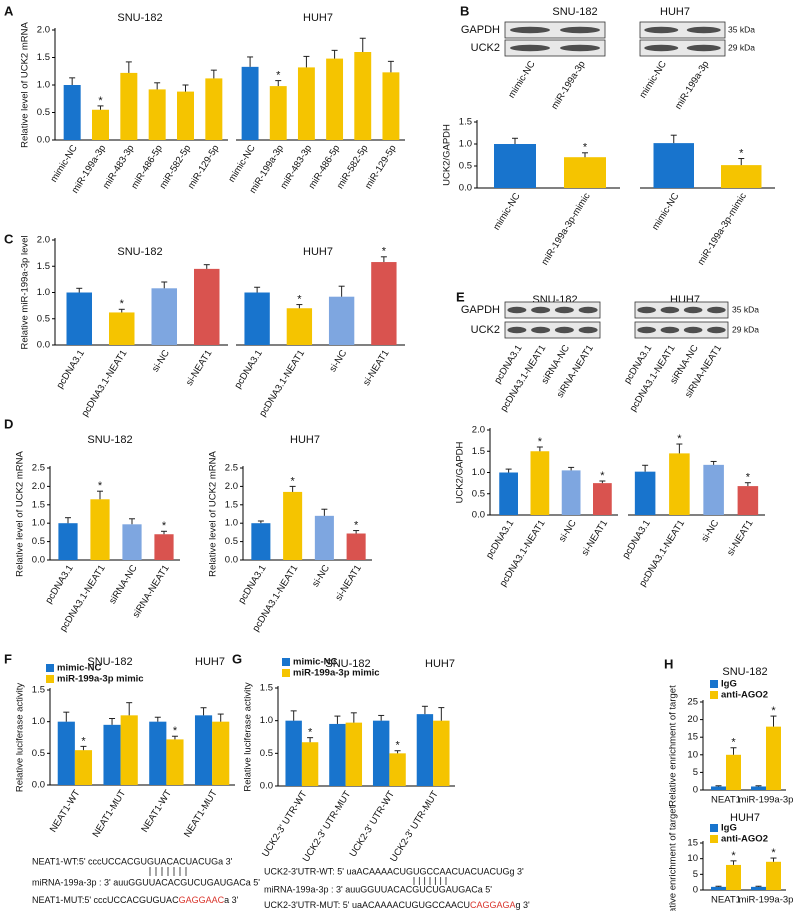  I want to click on sequence-part: g 3', so click(523, 905).